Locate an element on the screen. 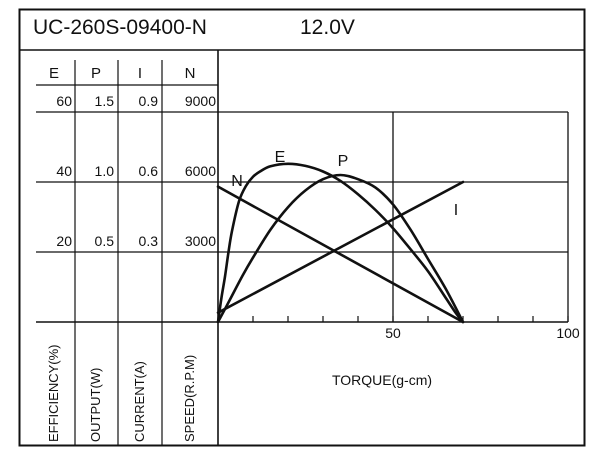 The height and width of the screenshot is (467, 600). axis-header-E: E is located at coordinates (54, 73).